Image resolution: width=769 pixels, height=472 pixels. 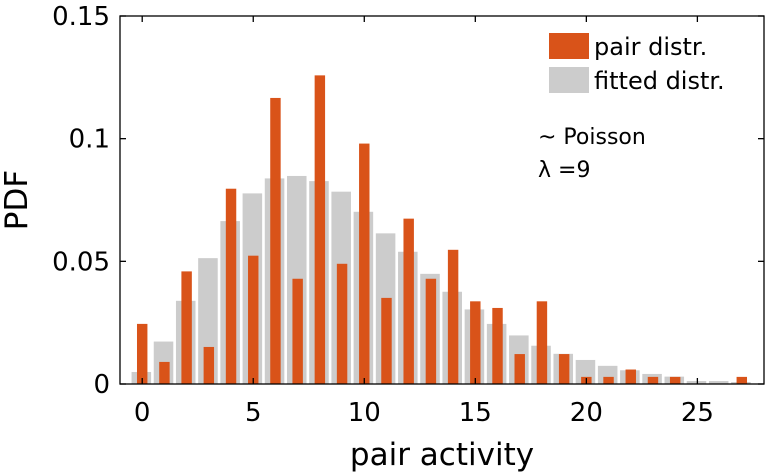 I want to click on annotation-lambda: λ =9, so click(x=564, y=170).